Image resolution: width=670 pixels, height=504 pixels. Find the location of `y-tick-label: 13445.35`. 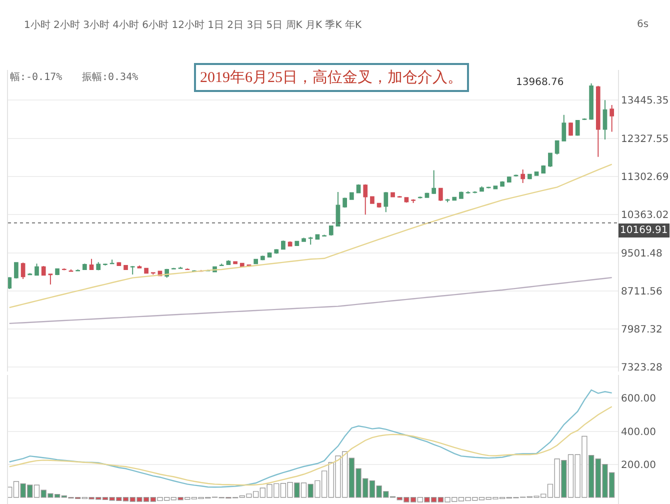

y-tick-label: 13445.35 is located at coordinates (645, 101).